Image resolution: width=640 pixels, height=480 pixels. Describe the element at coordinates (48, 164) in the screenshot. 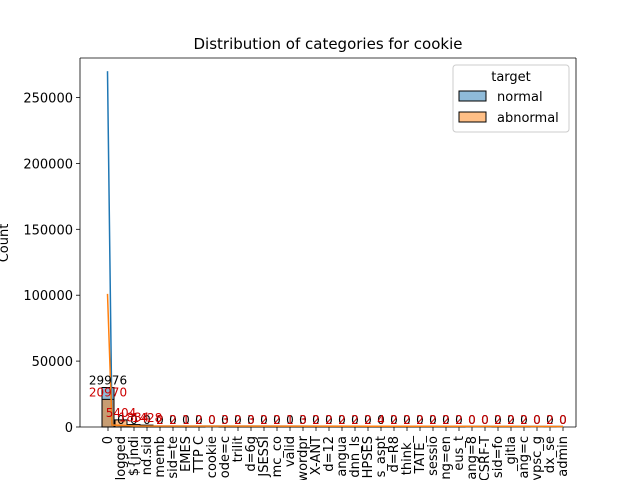

I see `y-tick-label: 200000` at that location.